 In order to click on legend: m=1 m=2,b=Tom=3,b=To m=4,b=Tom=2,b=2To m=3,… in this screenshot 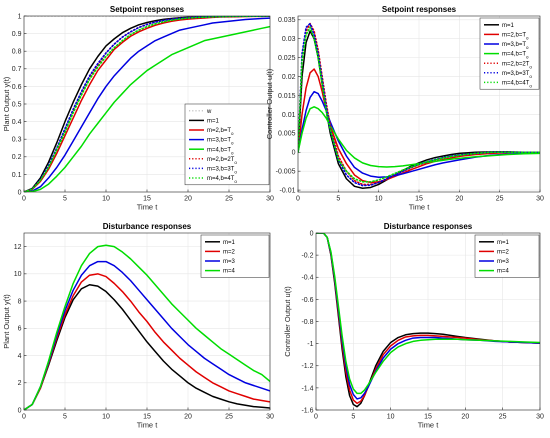, I will do `click(509, 53)`.